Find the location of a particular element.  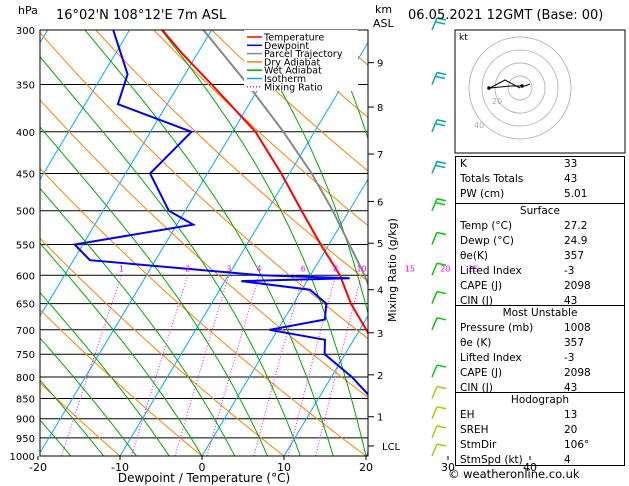

hpa-label: hPa is located at coordinates (28, 10).